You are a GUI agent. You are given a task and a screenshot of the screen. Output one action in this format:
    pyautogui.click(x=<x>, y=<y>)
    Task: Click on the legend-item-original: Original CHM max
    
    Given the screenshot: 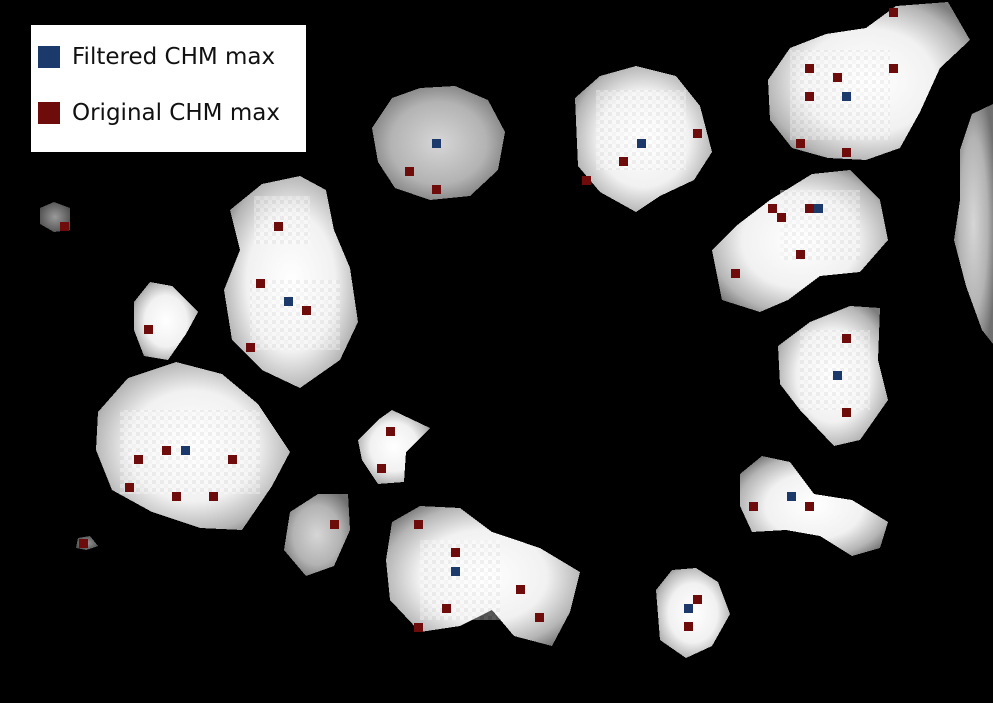 What is the action you would take?
    pyautogui.click(x=155, y=113)
    